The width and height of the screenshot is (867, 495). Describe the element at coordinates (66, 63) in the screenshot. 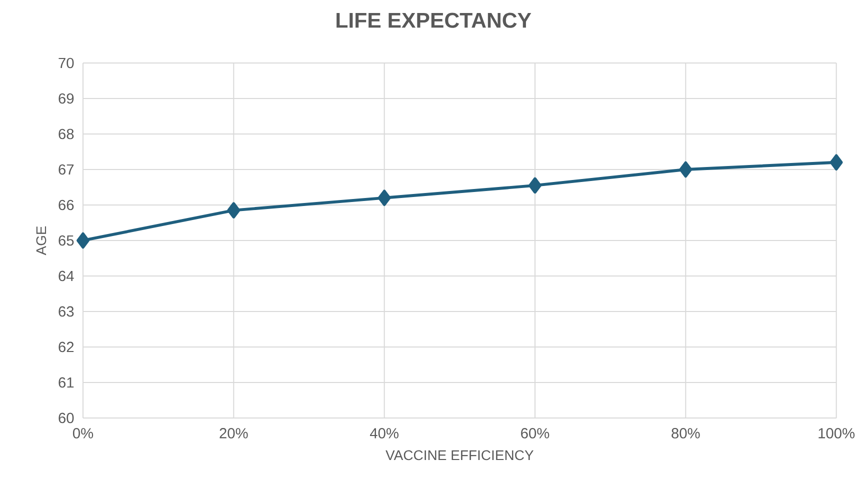

I see `y-tick-label: 70` at that location.